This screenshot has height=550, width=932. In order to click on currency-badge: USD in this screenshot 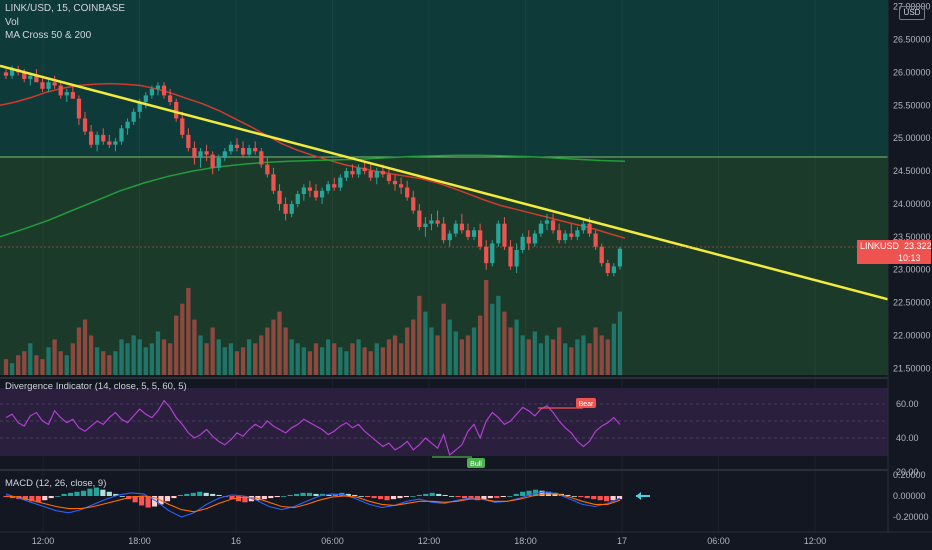, I will do `click(912, 13)`.